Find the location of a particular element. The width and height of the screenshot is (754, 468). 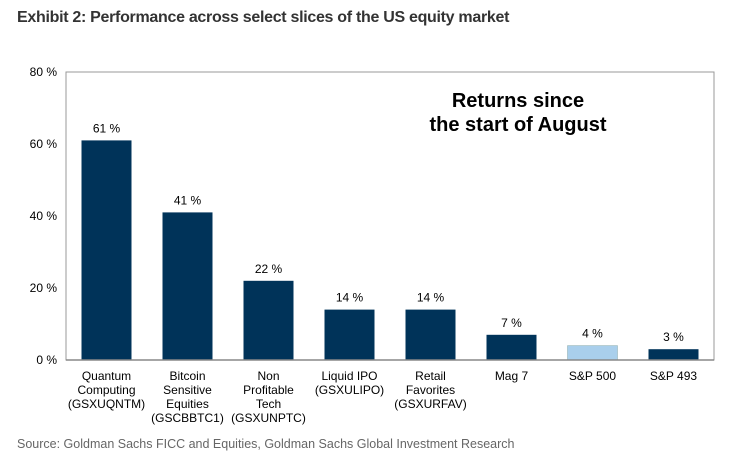

x-tick-label: (GSXULIPO) is located at coordinates (349, 390).